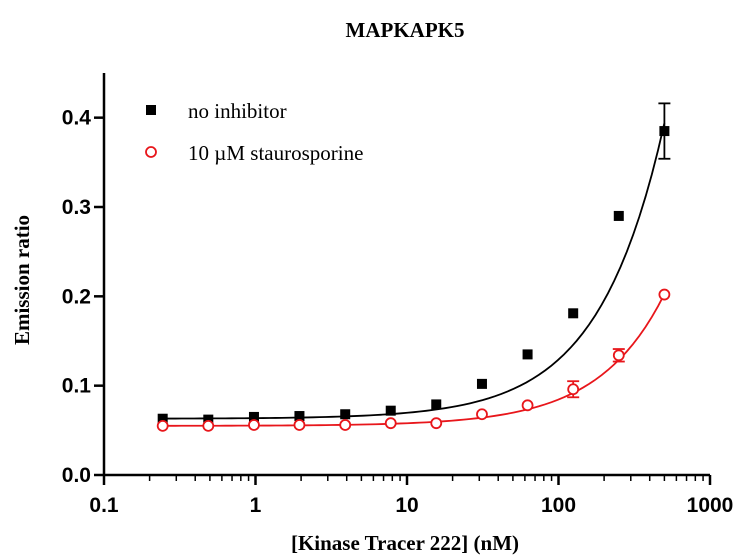  What do you see at coordinates (76, 296) in the screenshot?
I see `y-tick-label: 0.2` at bounding box center [76, 296].